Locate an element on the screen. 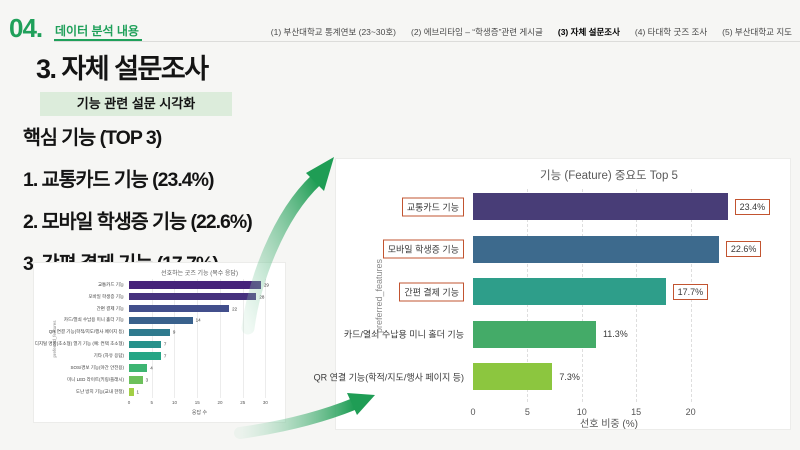 This screenshot has height=450, width=800. nav-item-2: (2) 에브리타임 – “학생증”관련 게시글 is located at coordinates (476, 32).